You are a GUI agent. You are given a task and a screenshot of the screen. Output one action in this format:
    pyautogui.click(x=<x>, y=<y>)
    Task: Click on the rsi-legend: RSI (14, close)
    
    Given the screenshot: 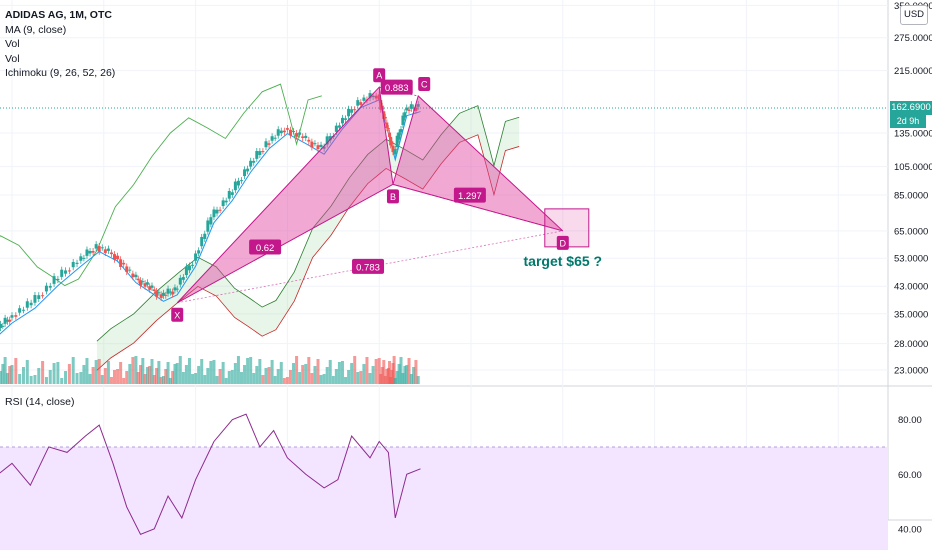 What is the action you would take?
    pyautogui.click(x=40, y=402)
    